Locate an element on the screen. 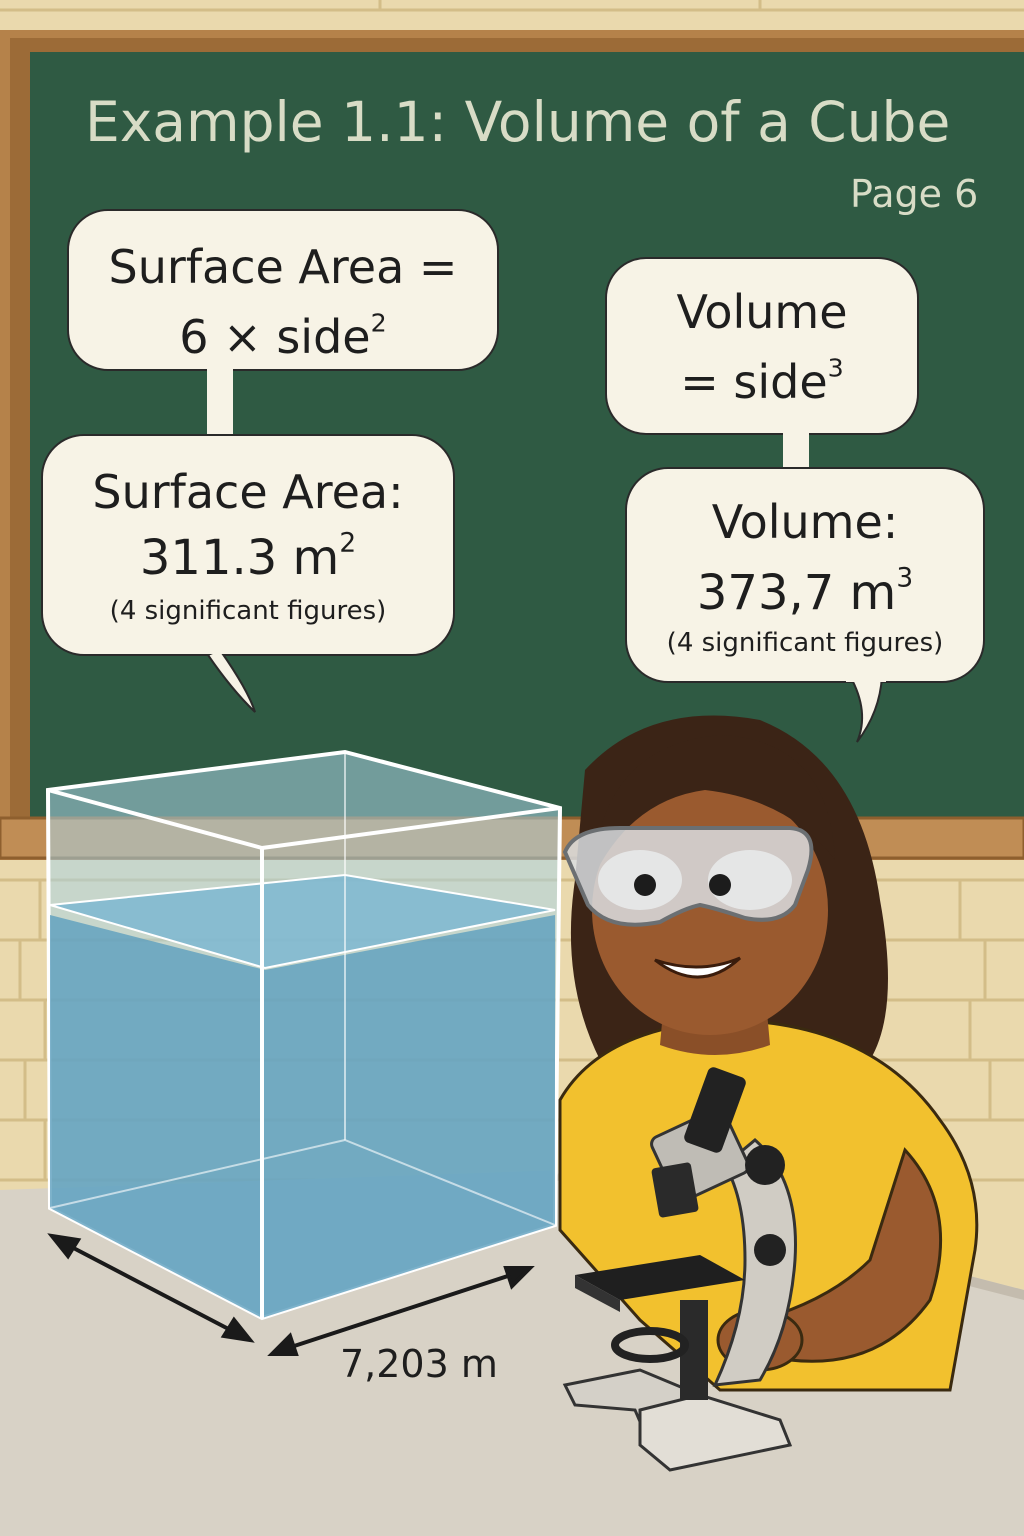 This screenshot has height=1536, width=1024. page-number: Page 6 is located at coordinates (914, 194).